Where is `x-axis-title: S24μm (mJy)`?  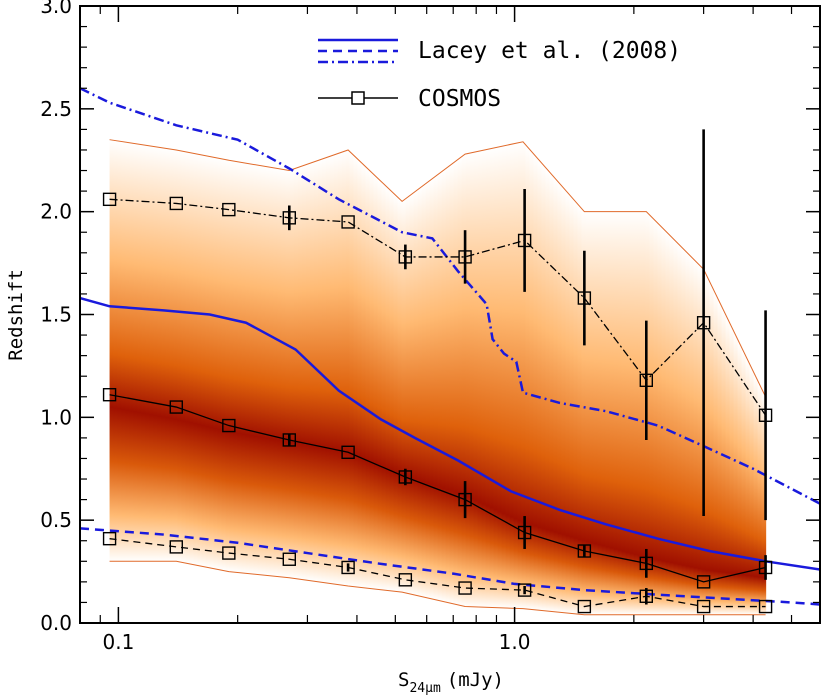 x-axis-title: S24μm (mJy) is located at coordinates (451, 682).